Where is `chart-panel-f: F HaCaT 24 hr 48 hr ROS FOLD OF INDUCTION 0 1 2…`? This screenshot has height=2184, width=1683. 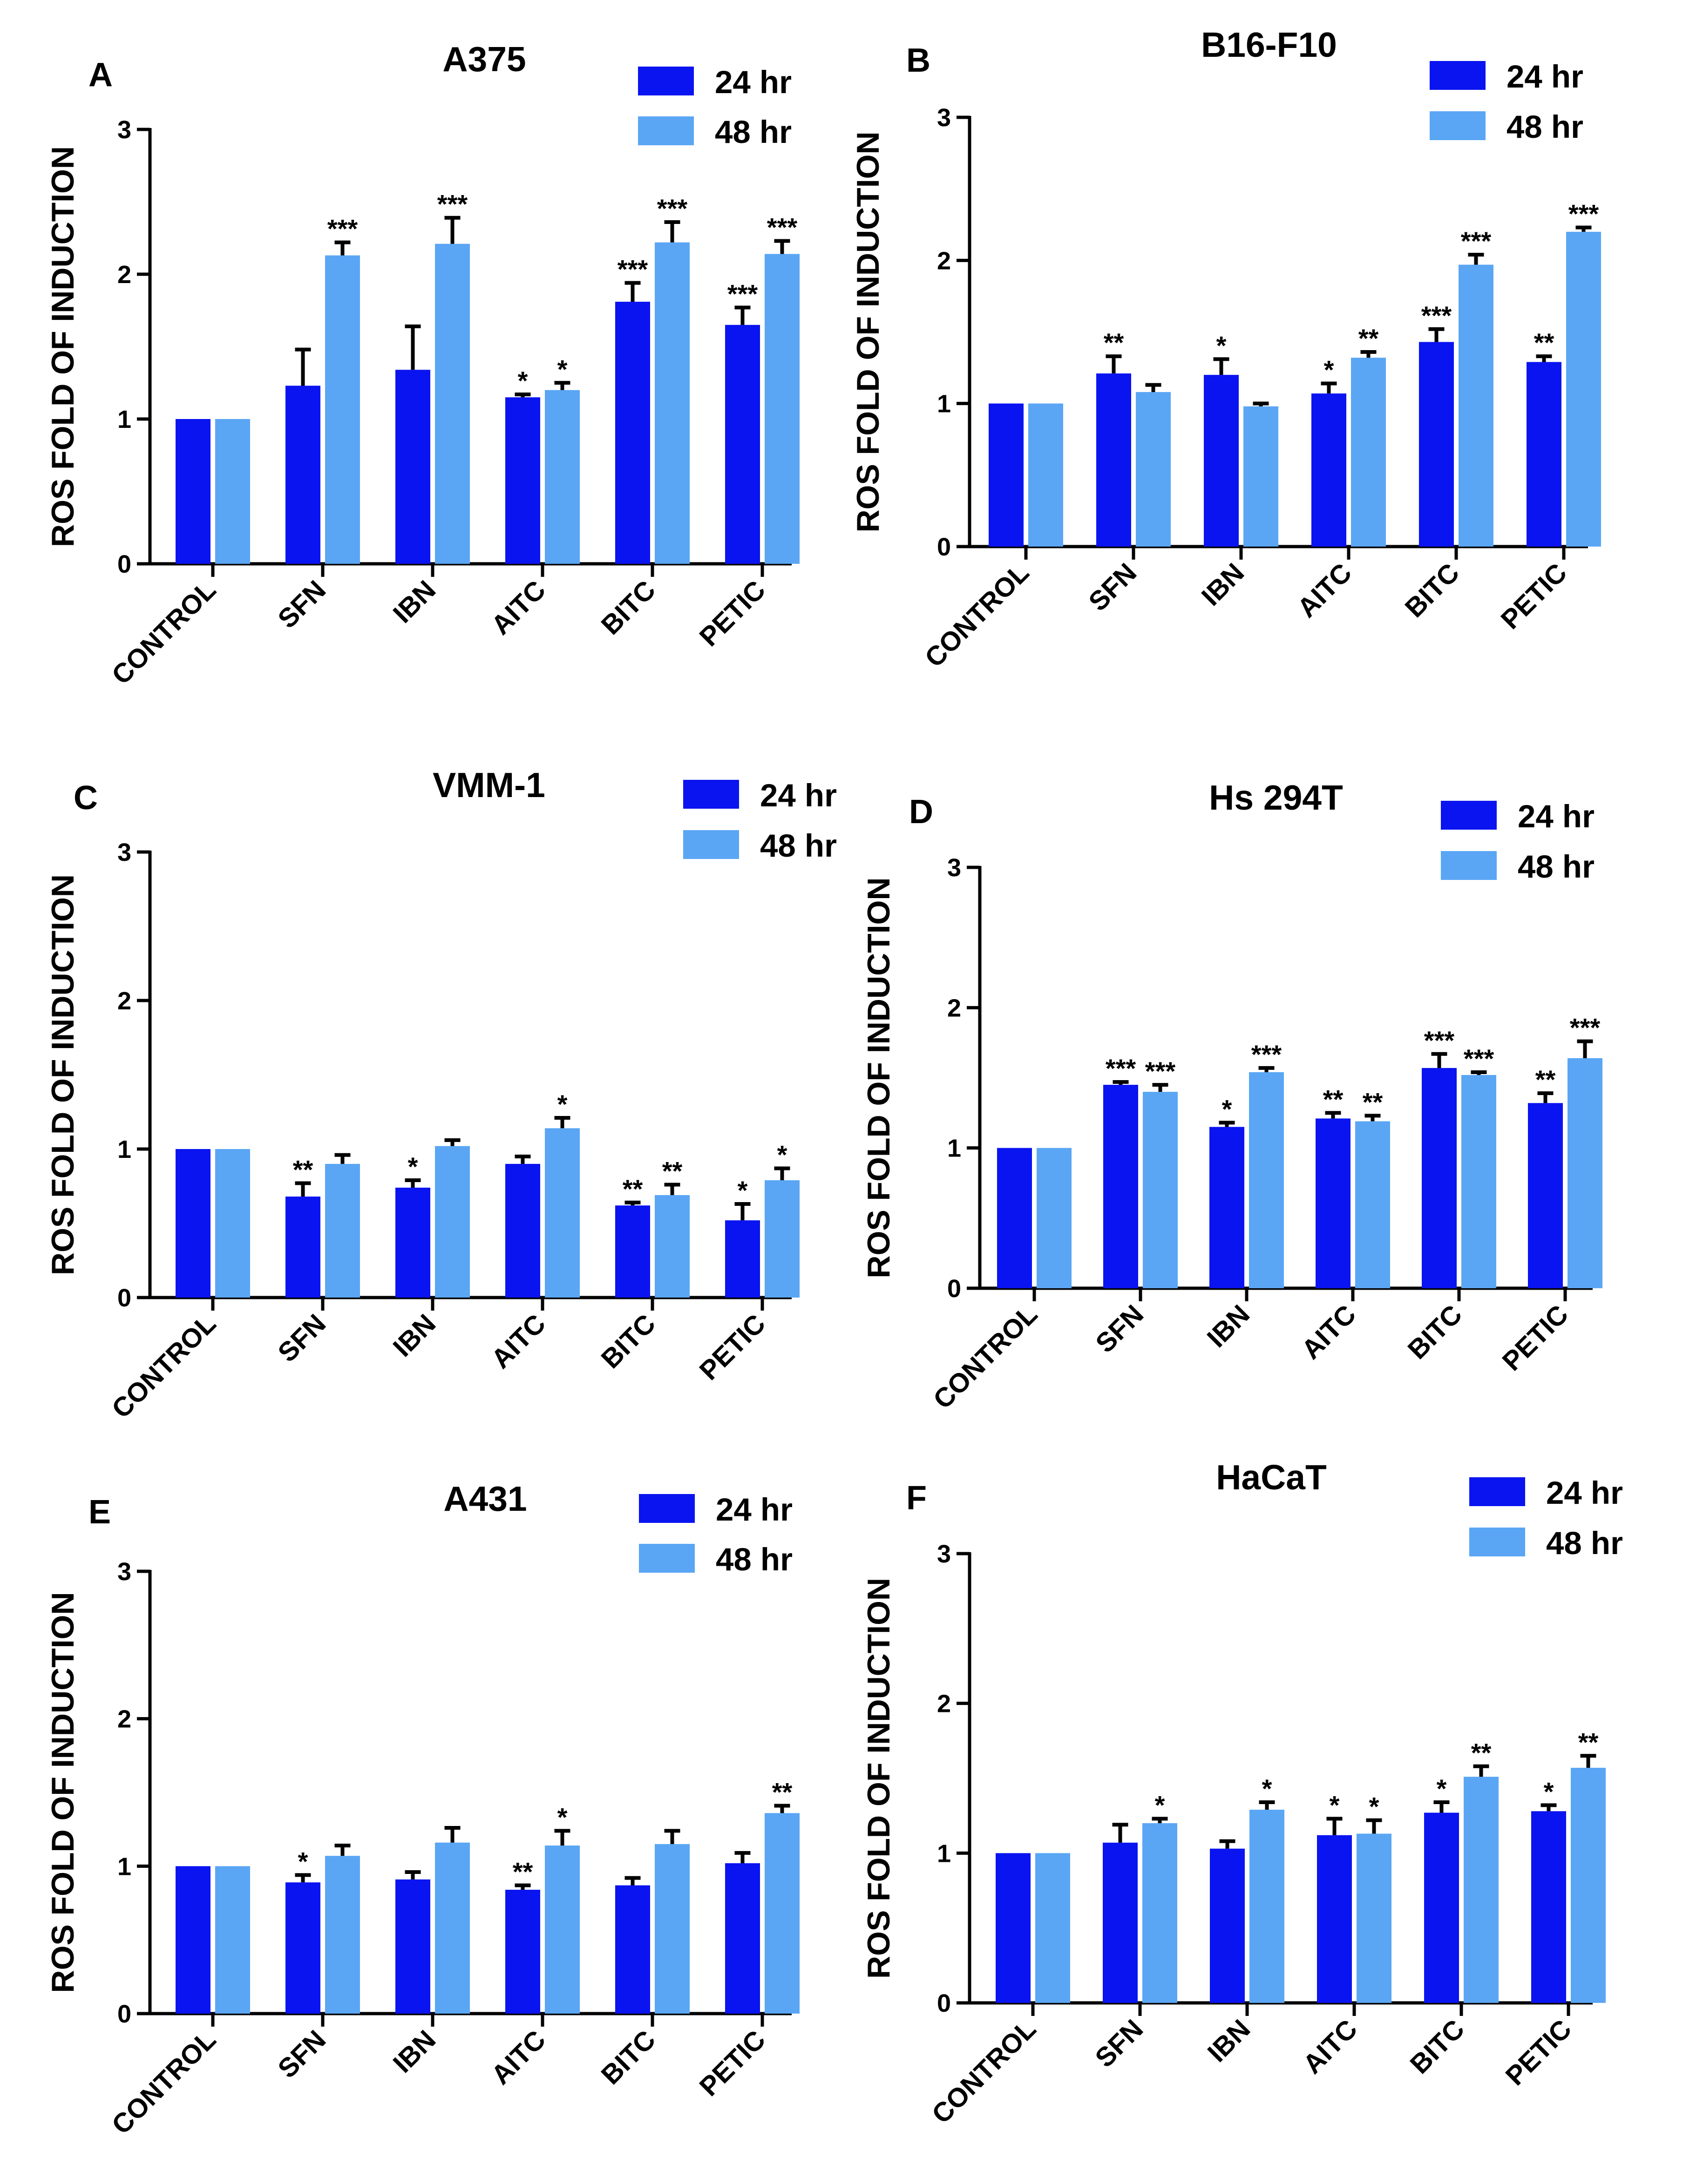
chart-panel-f: F HaCaT 24 hr 48 hr ROS FOLD OF INDUCTION 0 1 2… is located at coordinates (1242, 1794).